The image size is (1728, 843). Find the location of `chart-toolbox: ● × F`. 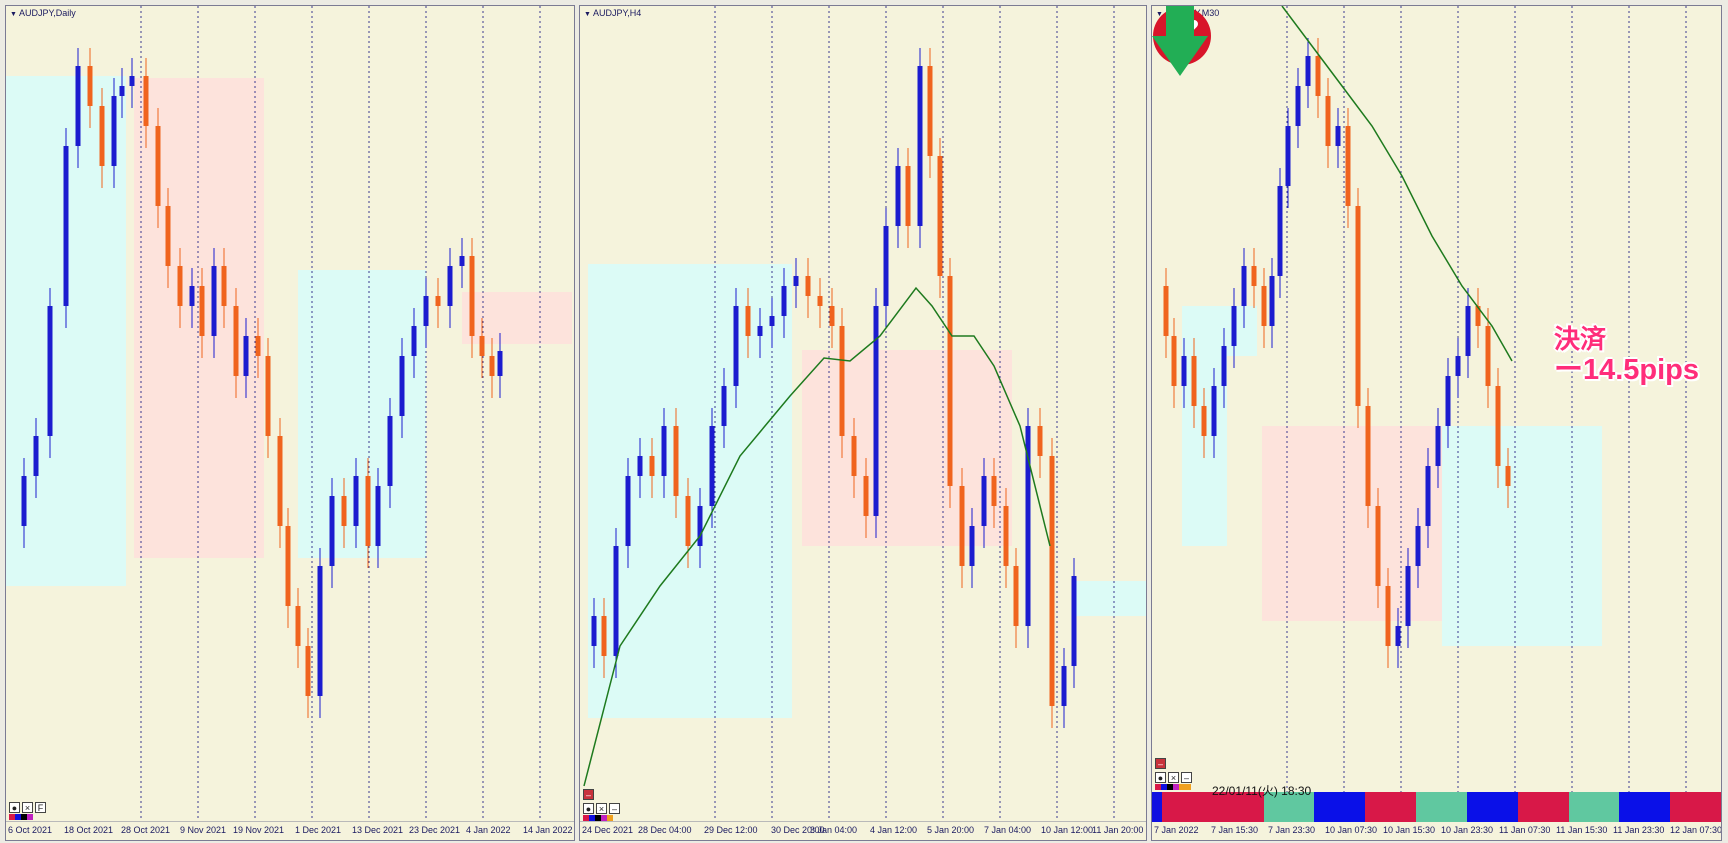

chart-toolbox: ● × F is located at coordinates (27, 807).